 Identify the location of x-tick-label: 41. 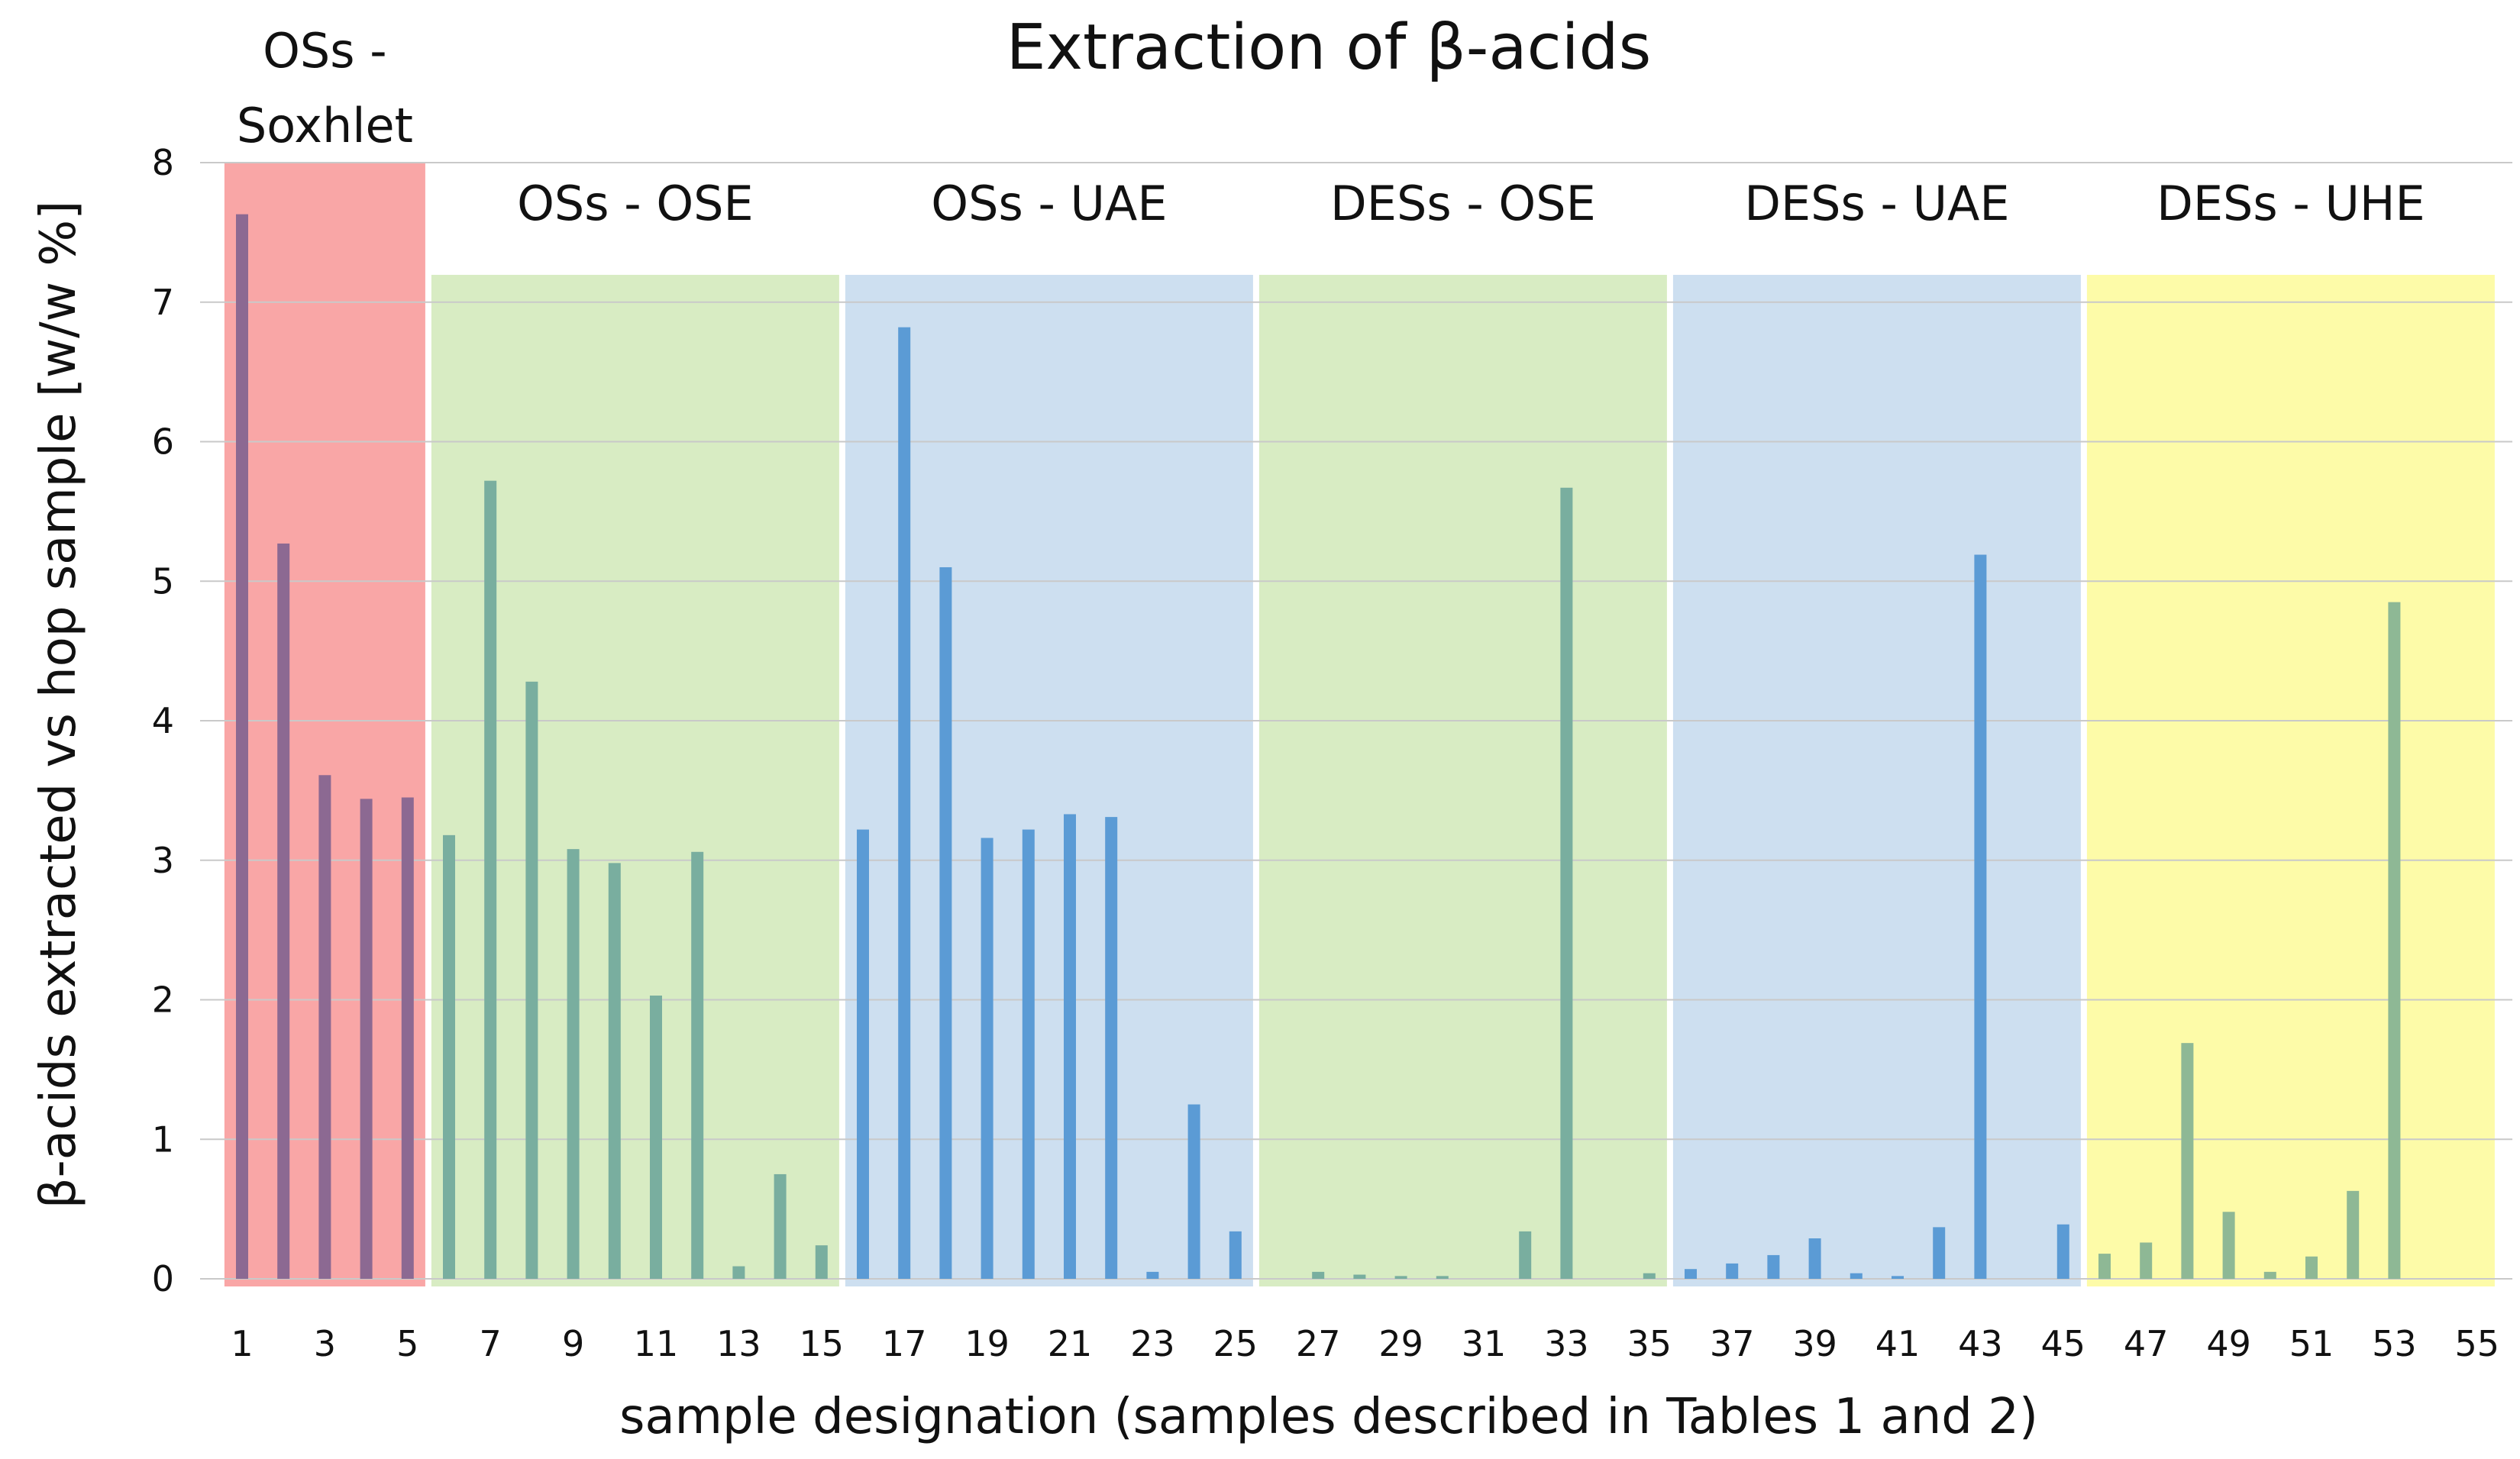
(1898, 1343).